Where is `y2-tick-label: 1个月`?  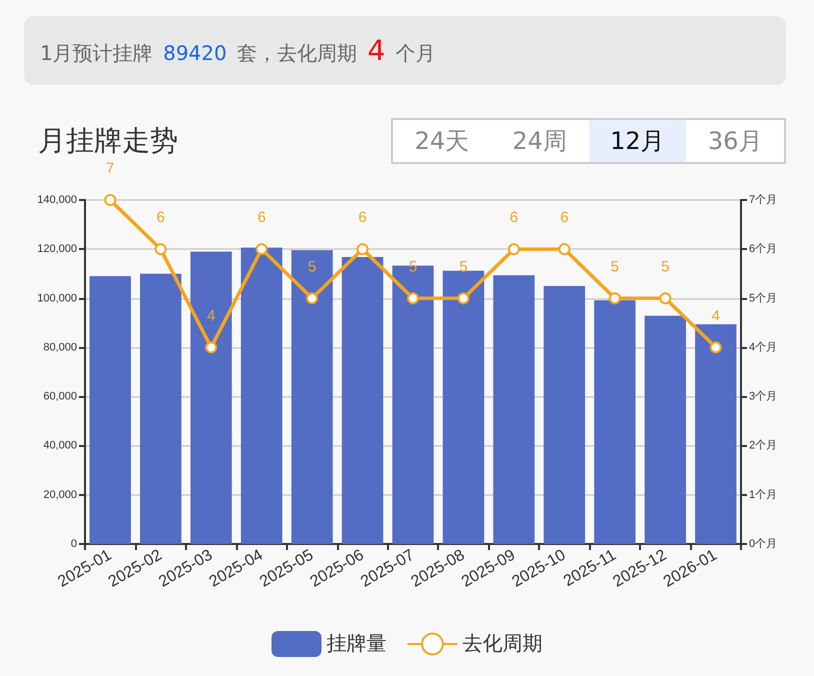 y2-tick-label: 1个月 is located at coordinates (763, 494).